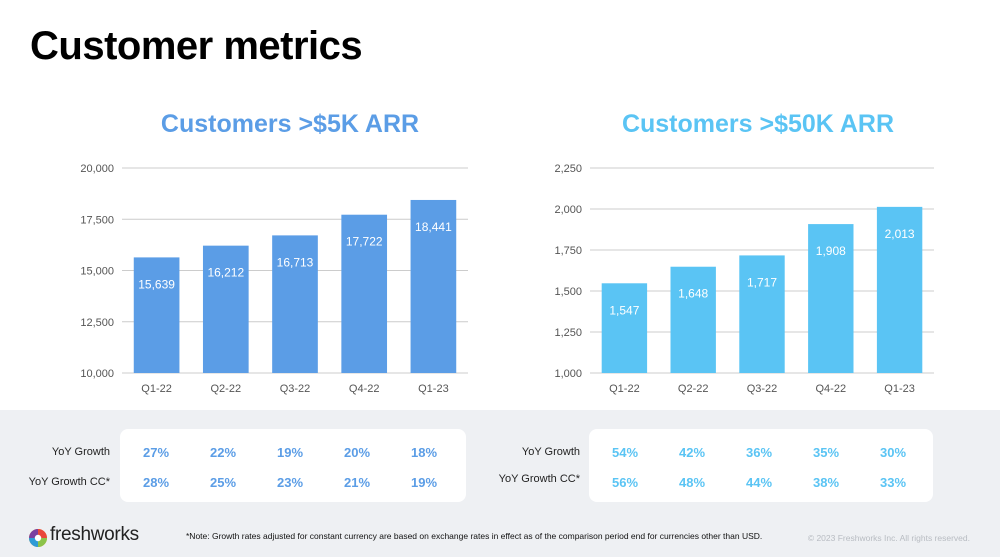  I want to click on growth-value-cc: 33%, so click(893, 482).